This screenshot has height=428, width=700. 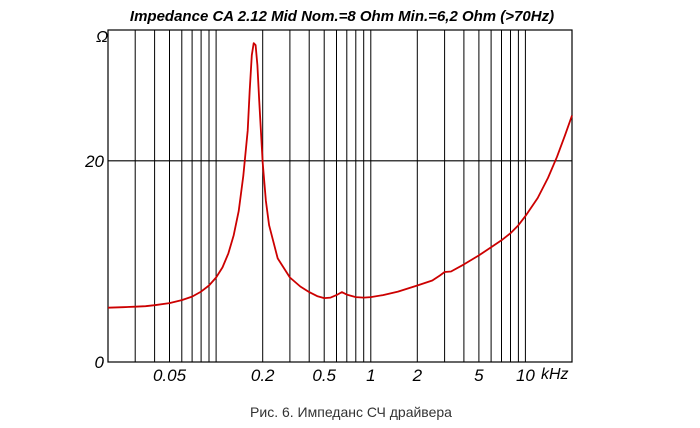 What do you see at coordinates (263, 375) in the screenshot?
I see `x-tick-label: 0.2` at bounding box center [263, 375].